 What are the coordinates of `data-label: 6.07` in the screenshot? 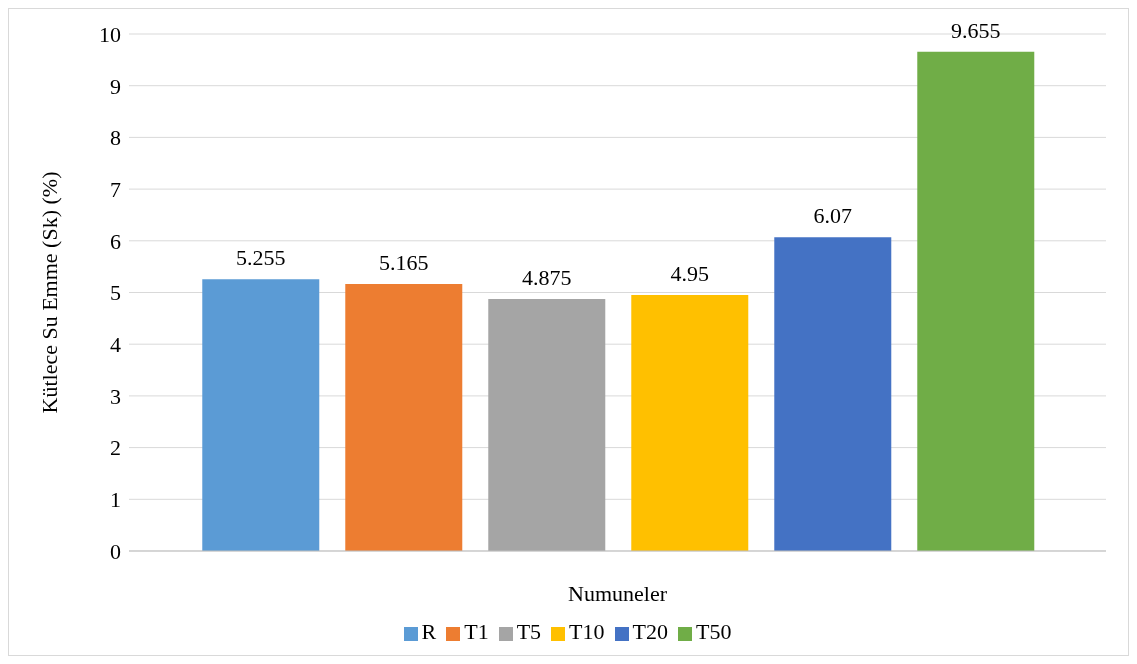 It's located at (833, 216).